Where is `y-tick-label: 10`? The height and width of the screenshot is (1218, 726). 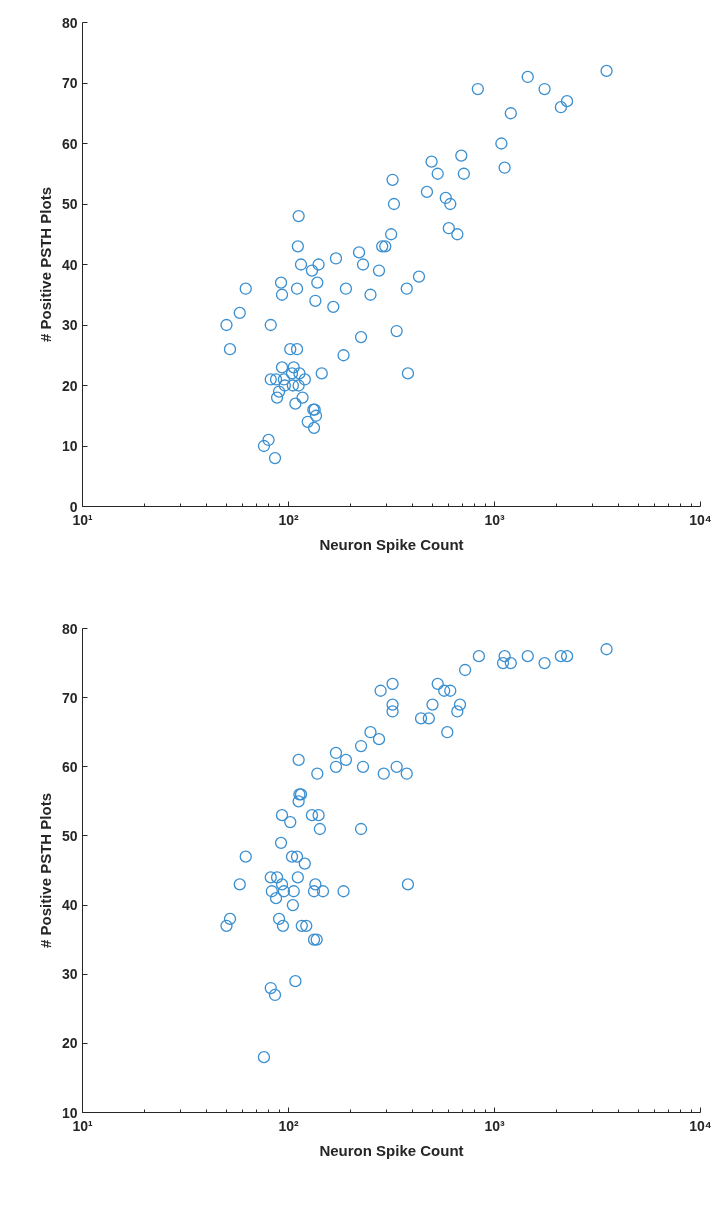
y-tick-label: 10 is located at coordinates (69, 446).